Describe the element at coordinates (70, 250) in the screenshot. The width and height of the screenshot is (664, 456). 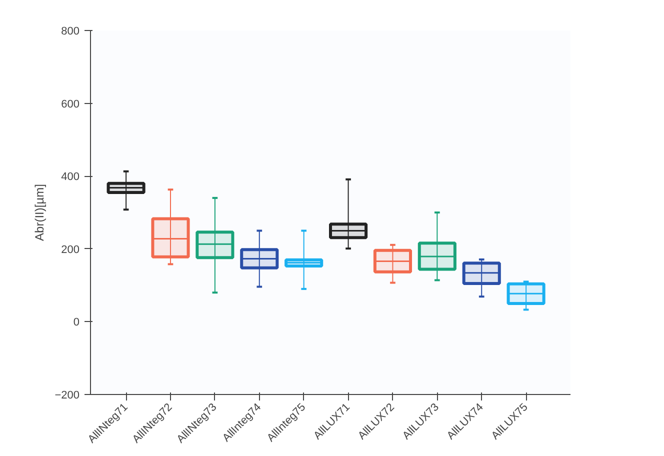
I see `y-tick-label: 200` at that location.